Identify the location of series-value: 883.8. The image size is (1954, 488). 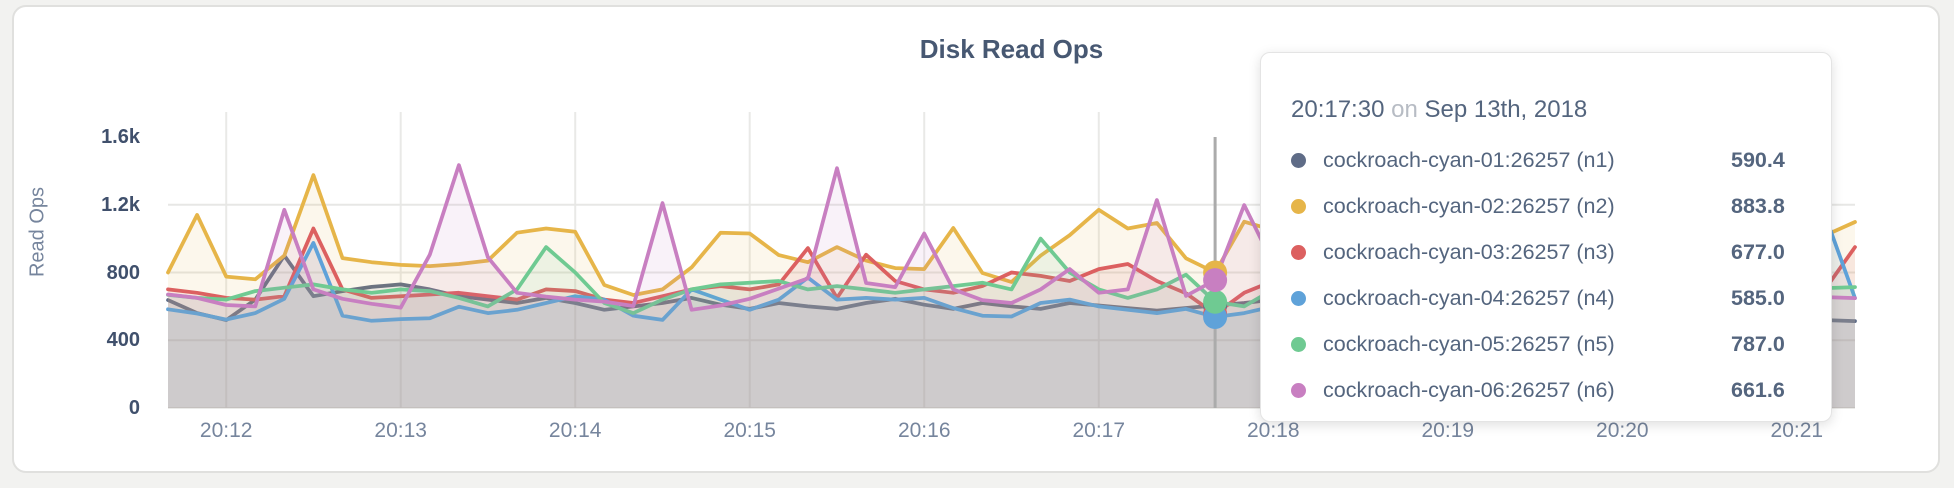
(1758, 205).